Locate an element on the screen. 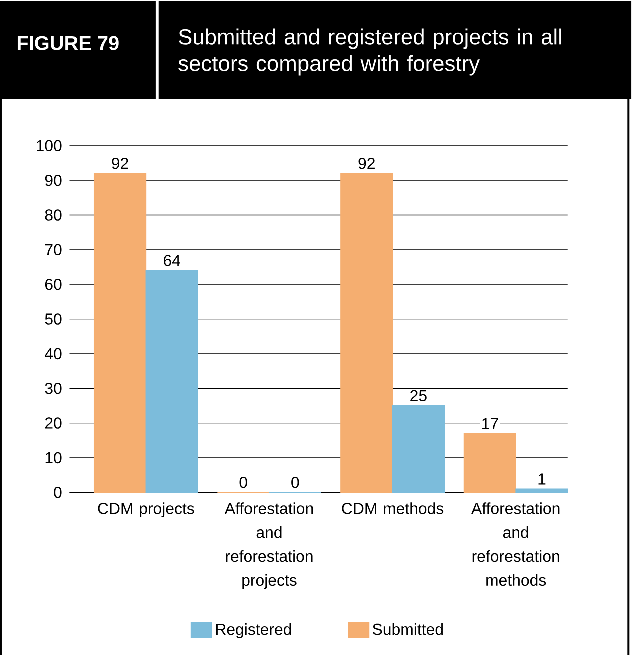  y-tick-label: 10 is located at coordinates (54, 458).